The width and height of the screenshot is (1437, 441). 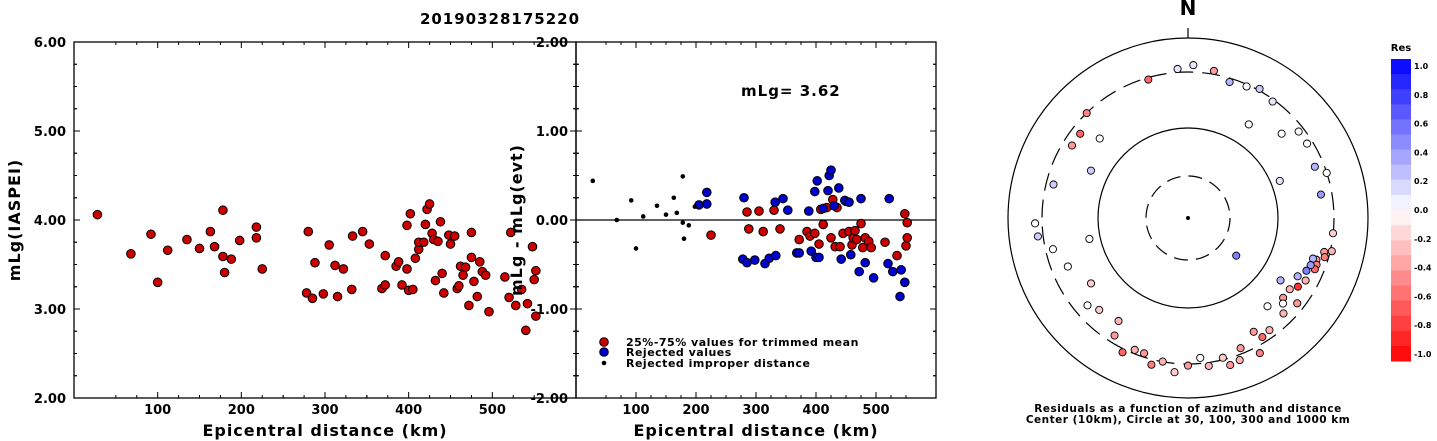 I want to click on y-axis-label: mLg - mLg(evt), so click(x=516, y=220).